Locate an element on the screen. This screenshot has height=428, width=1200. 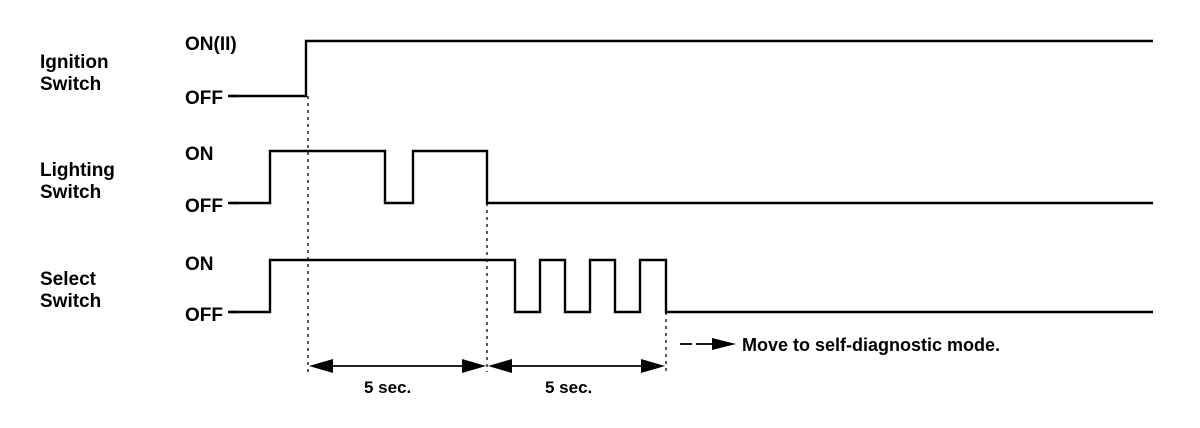
lighting-switch-name-line1: Lighting is located at coordinates (77, 170).